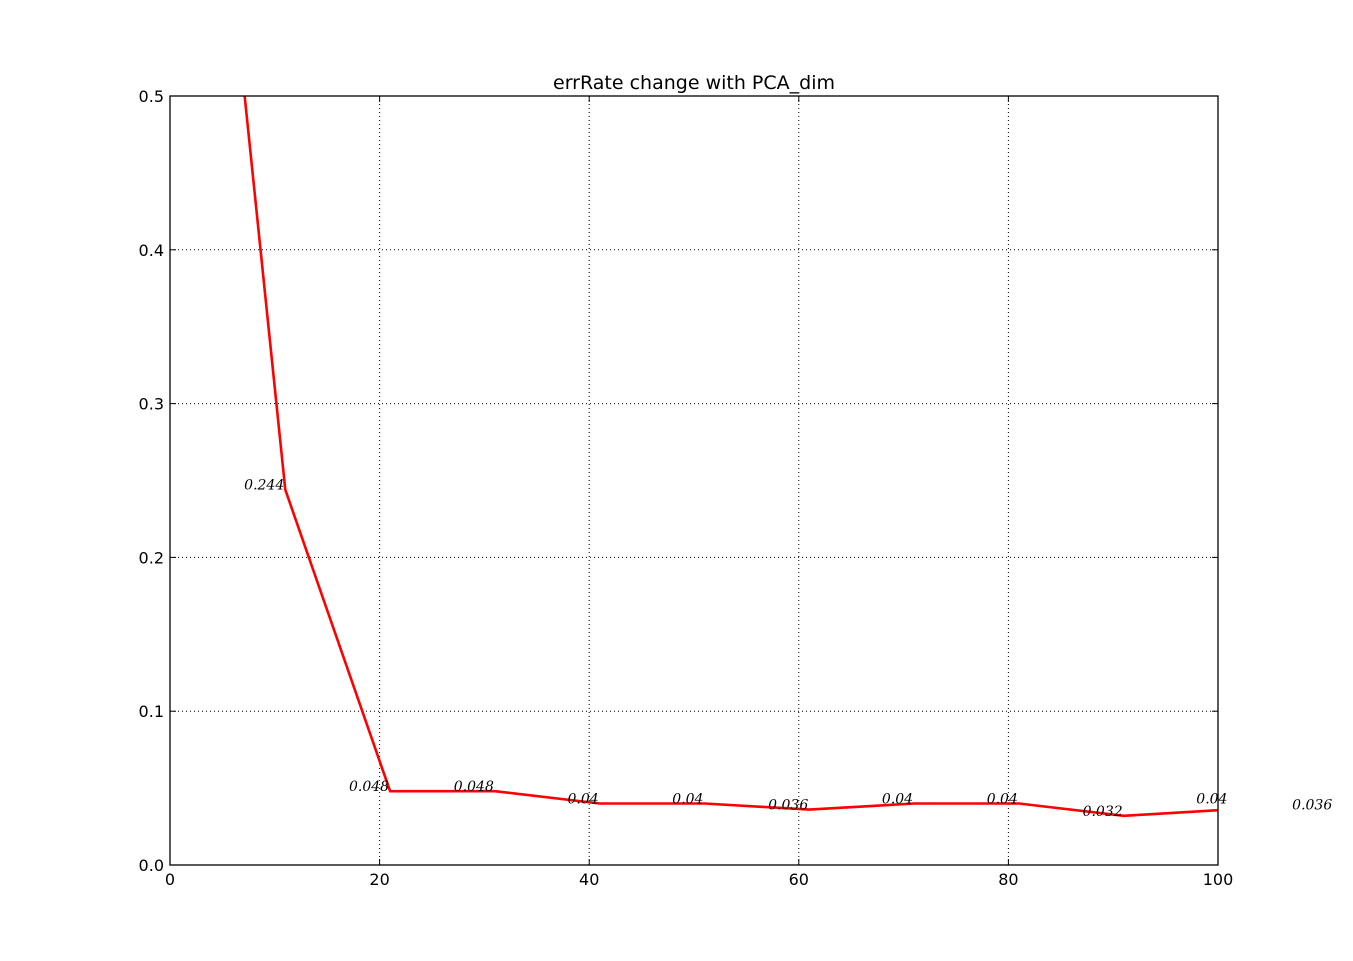  I want to click on x-tick-label: 80, so click(1008, 879).